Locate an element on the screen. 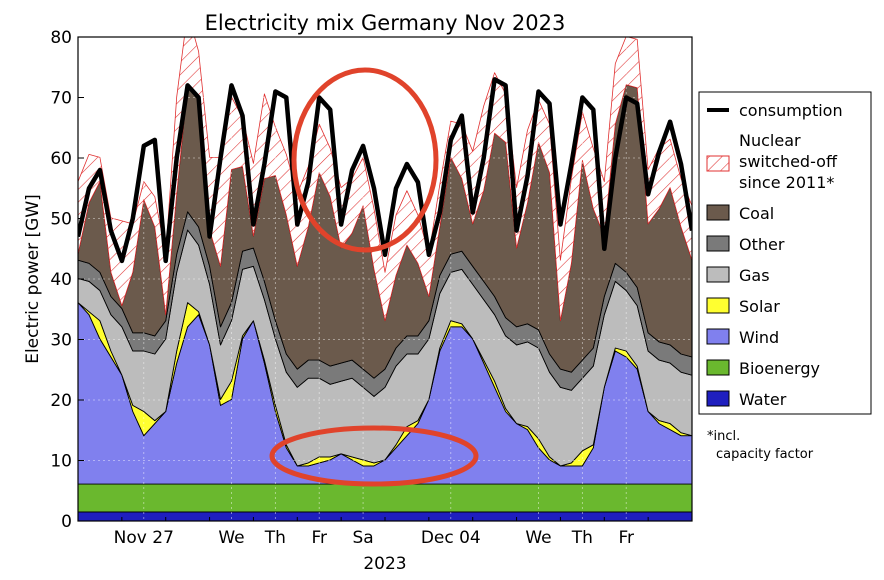  legend-swatch-wind is located at coordinates (718, 336).